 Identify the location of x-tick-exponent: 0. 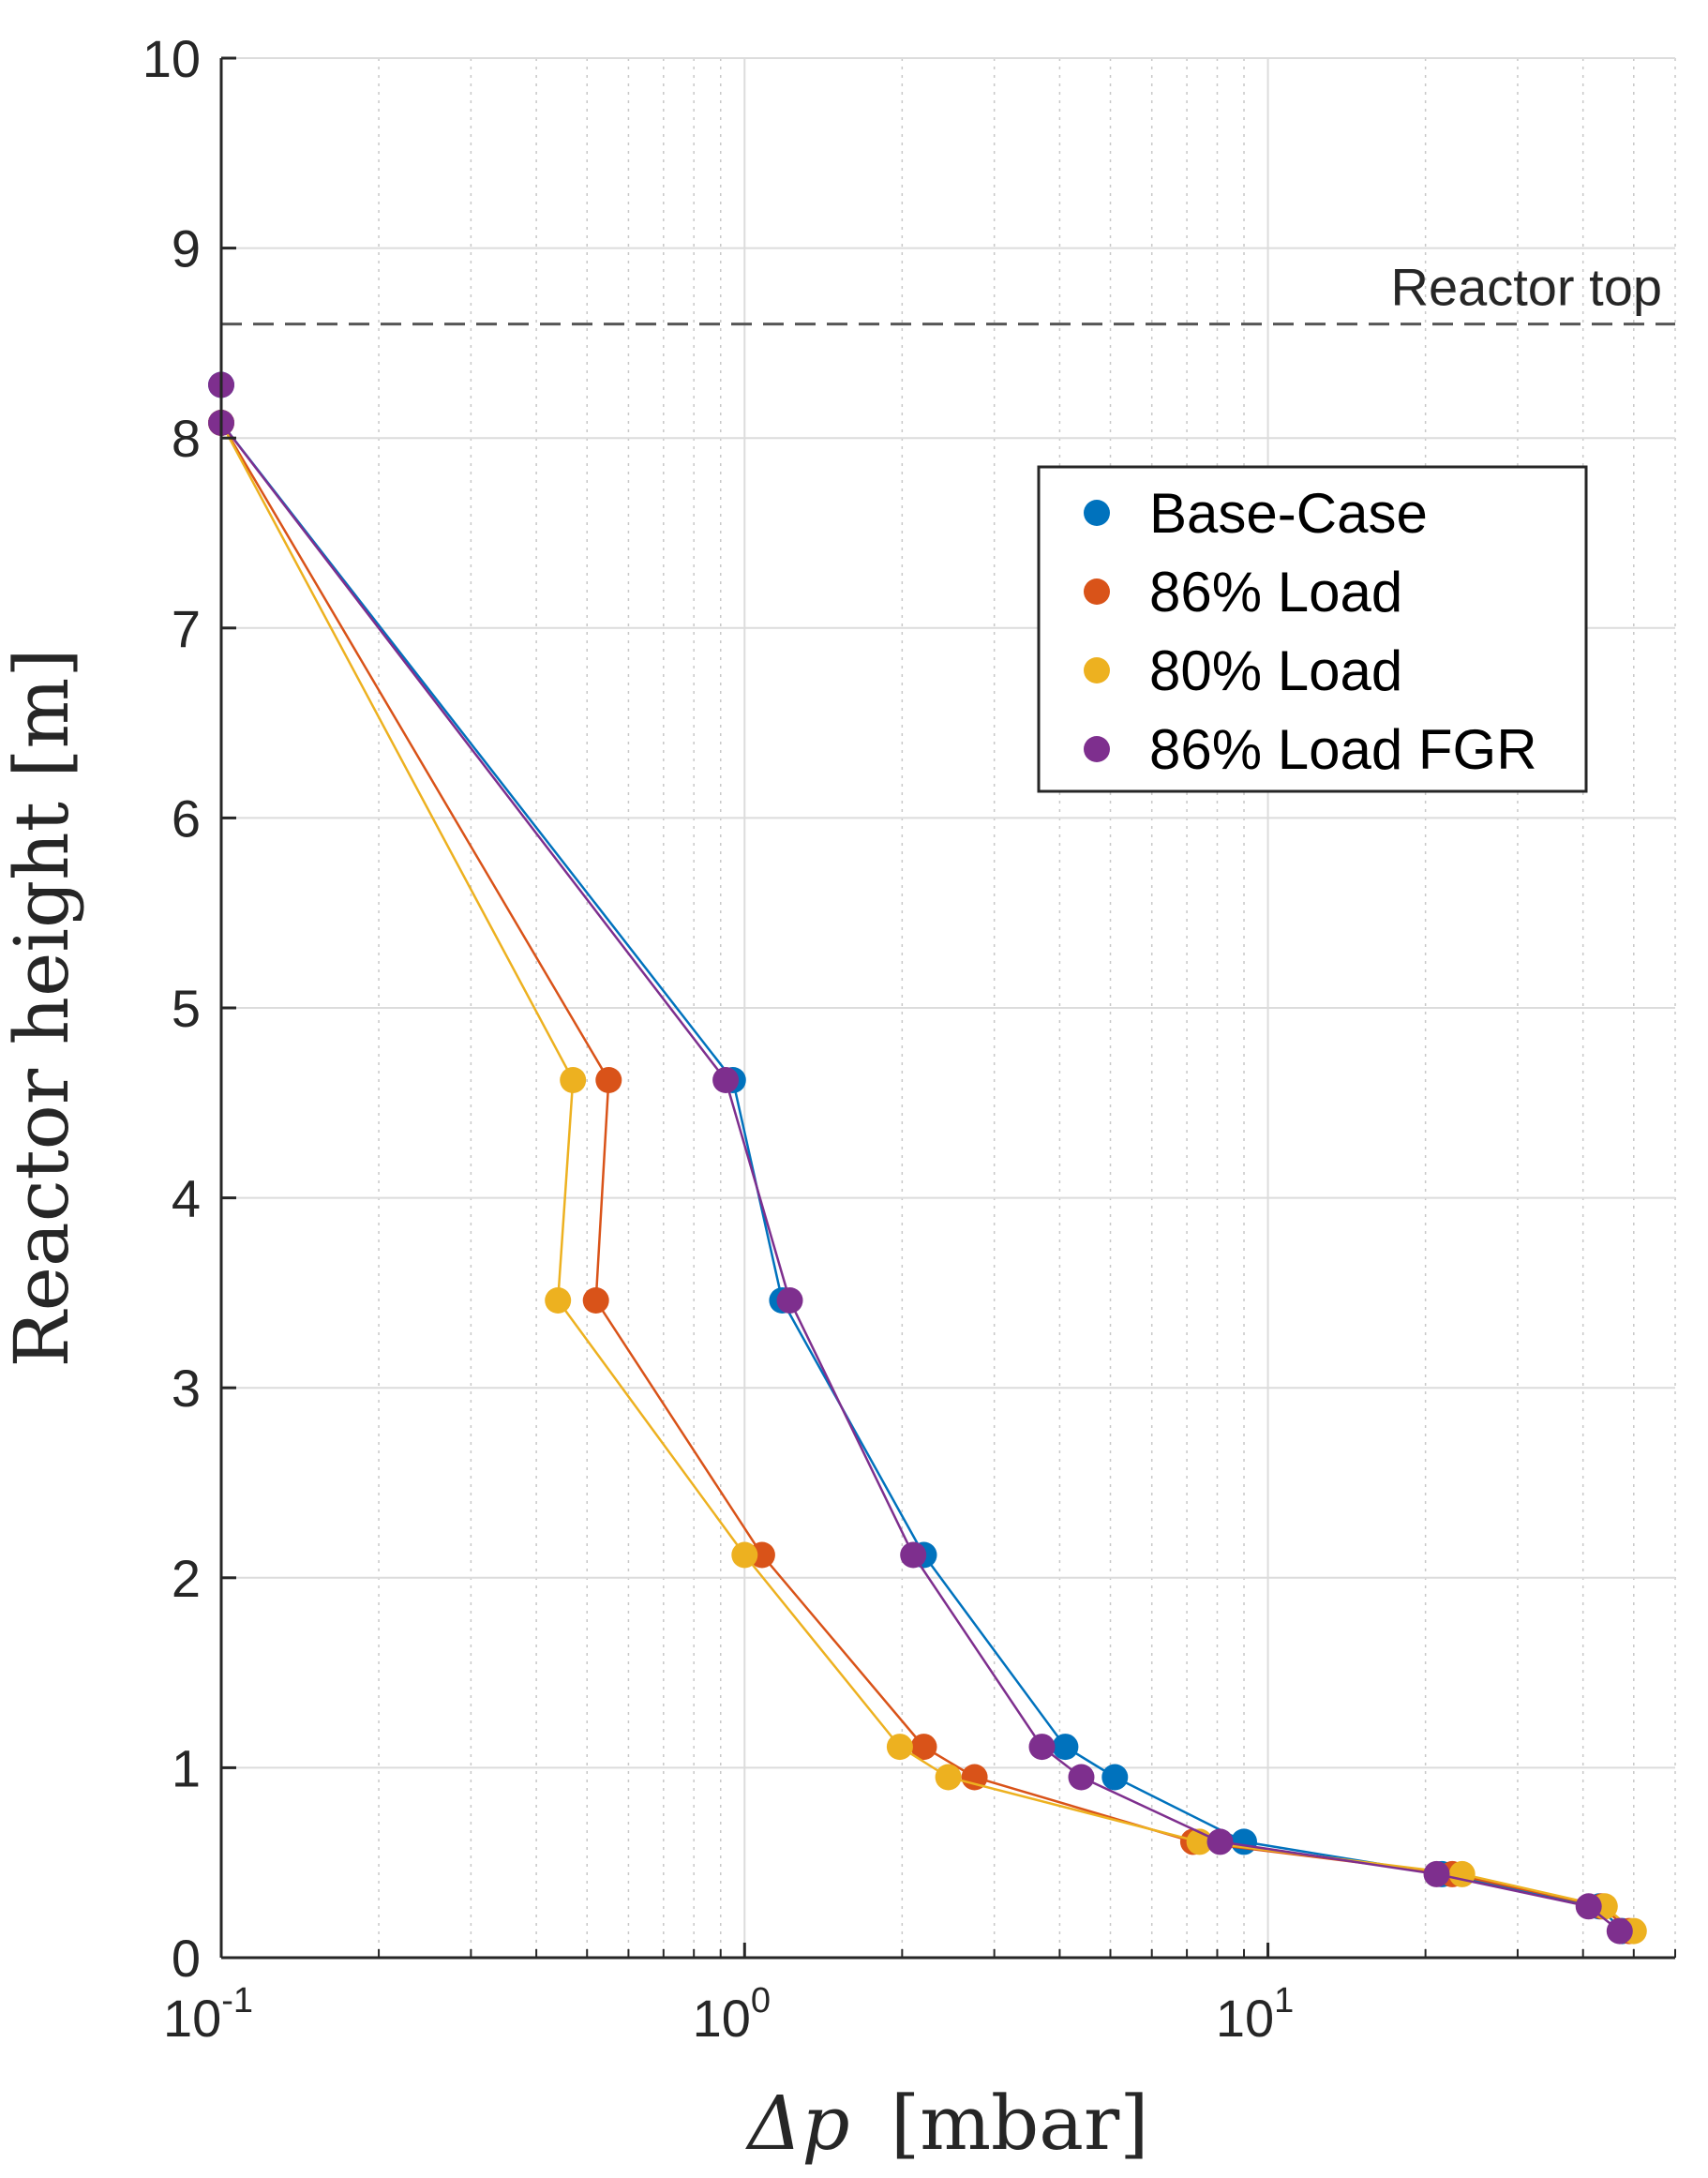
(761, 2000).